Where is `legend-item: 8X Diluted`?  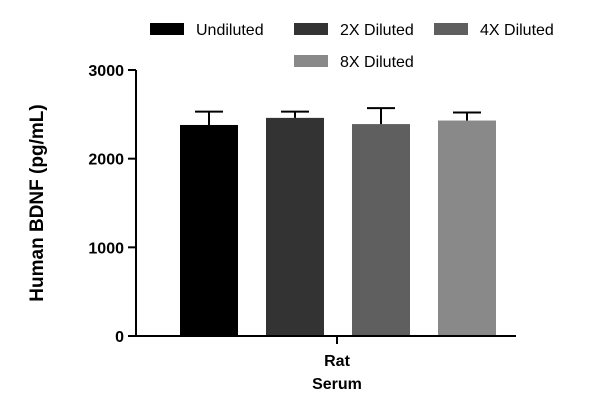 legend-item: 8X Diluted is located at coordinates (354, 62).